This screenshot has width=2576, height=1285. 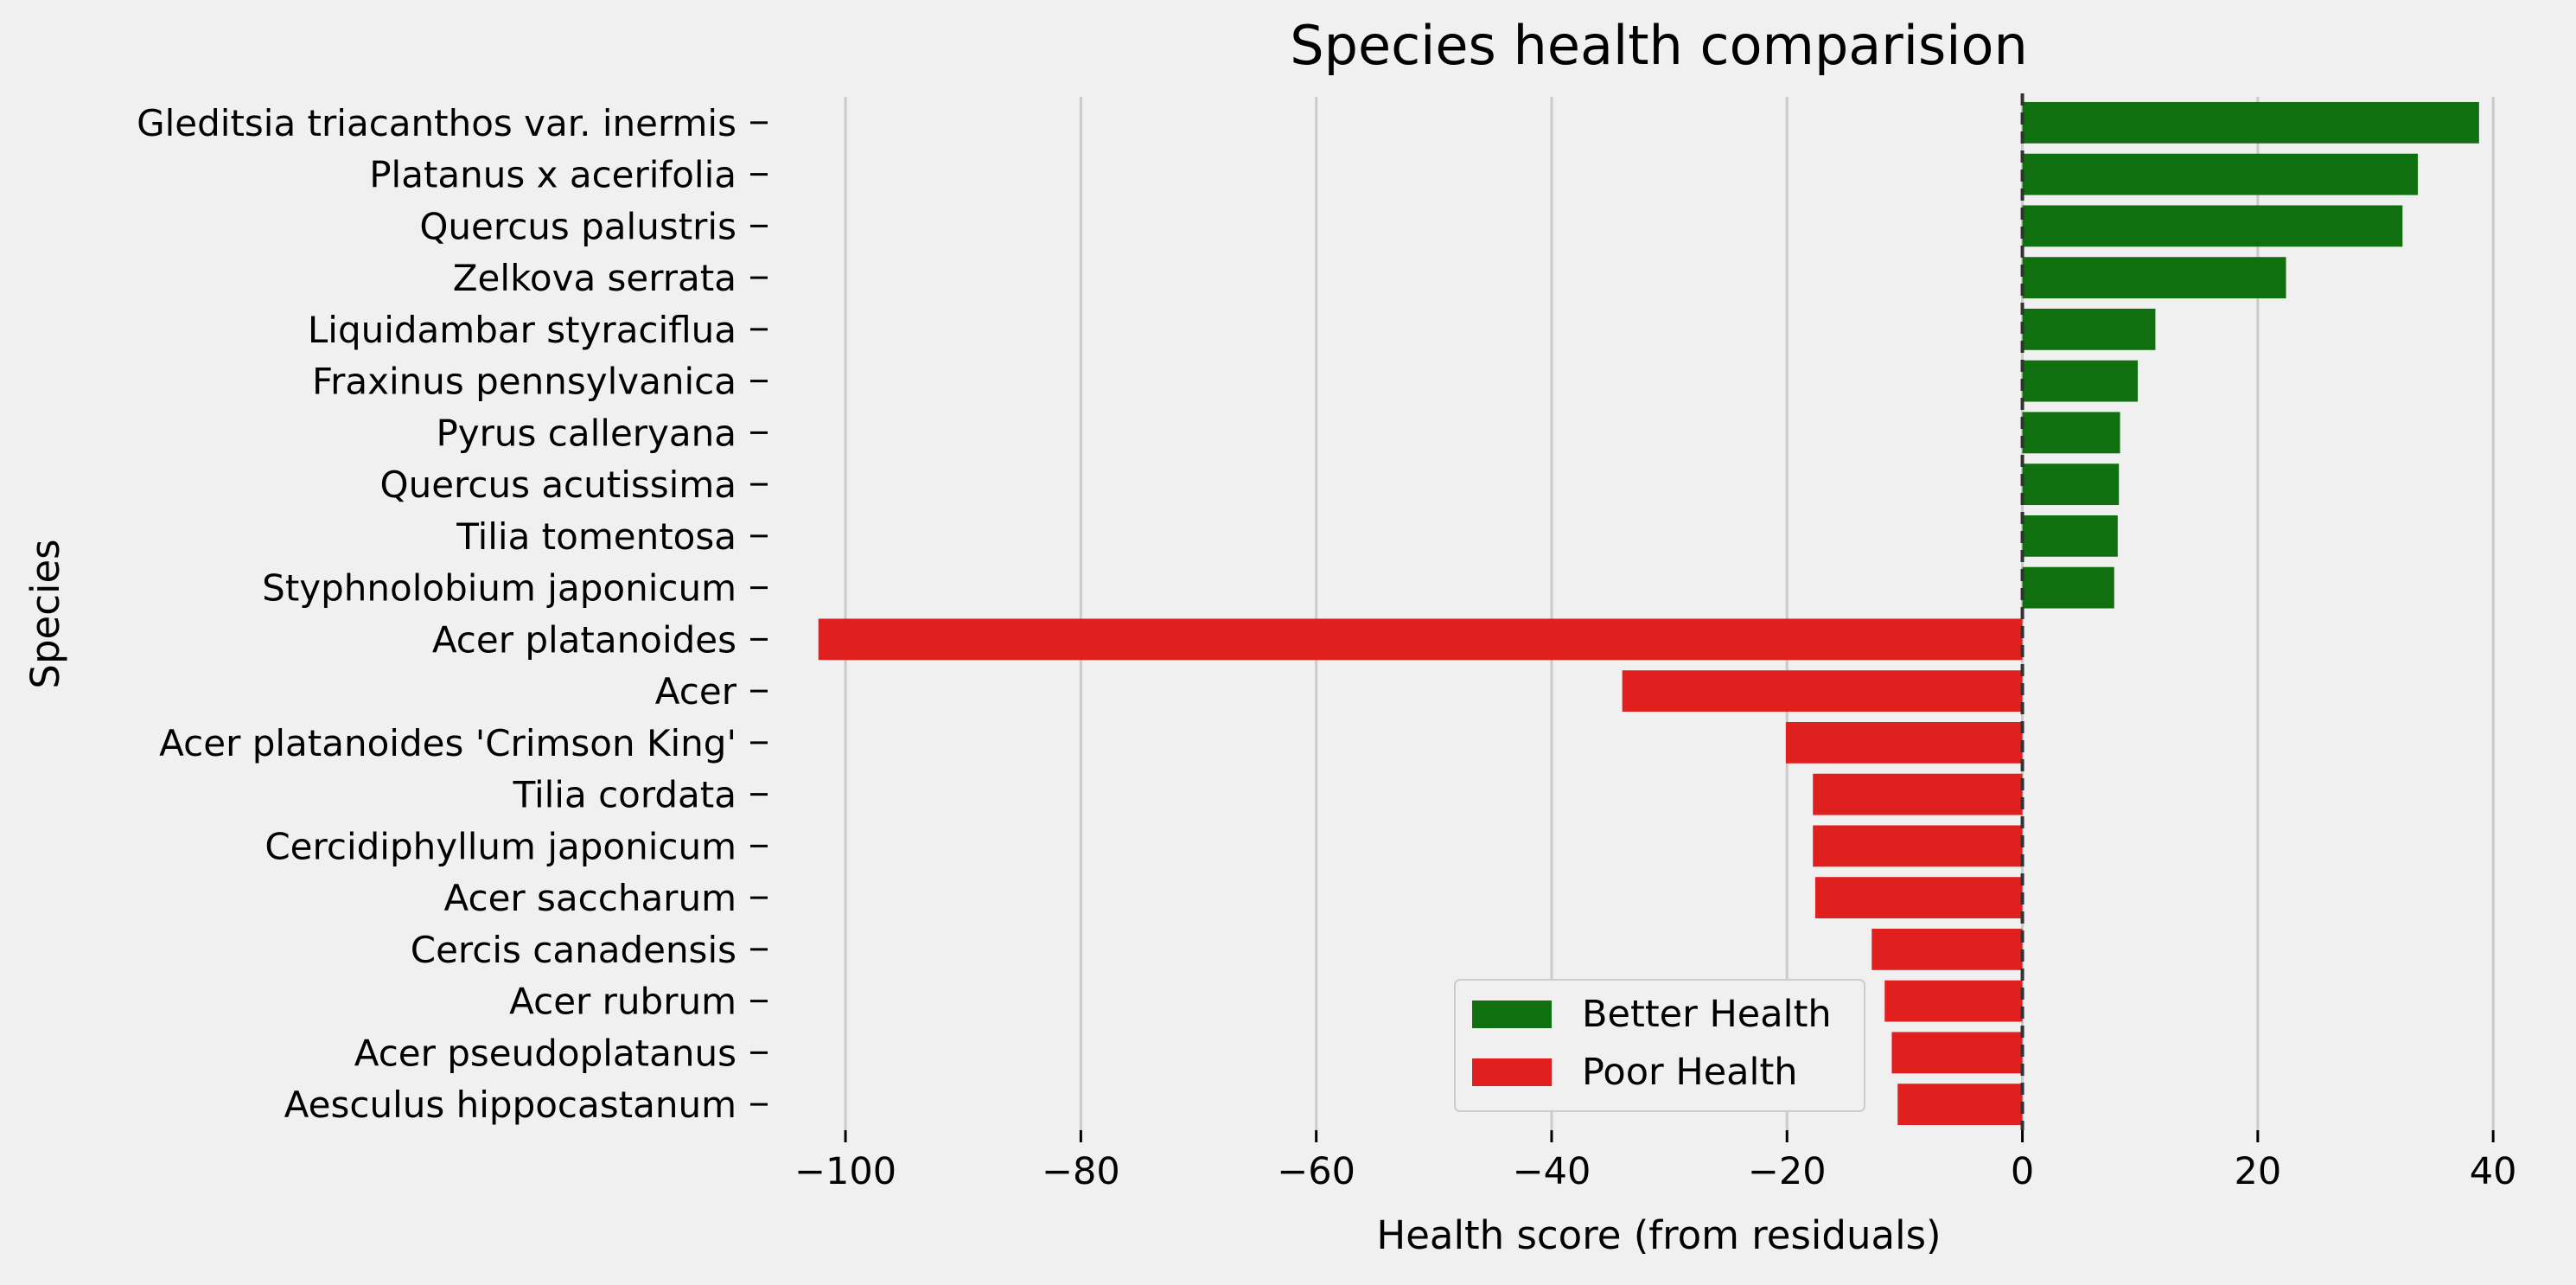 I want to click on y-tick-label: Styphnolobium japonicum, so click(x=499, y=589).